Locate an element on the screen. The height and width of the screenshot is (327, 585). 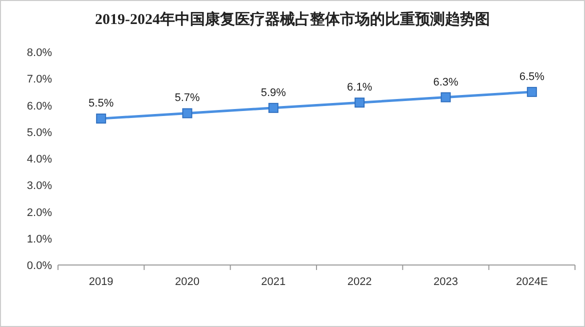
chart-title: 2019-2024年中国康复医疗器械占整体市场的比重预测趋势图 is located at coordinates (292, 19).